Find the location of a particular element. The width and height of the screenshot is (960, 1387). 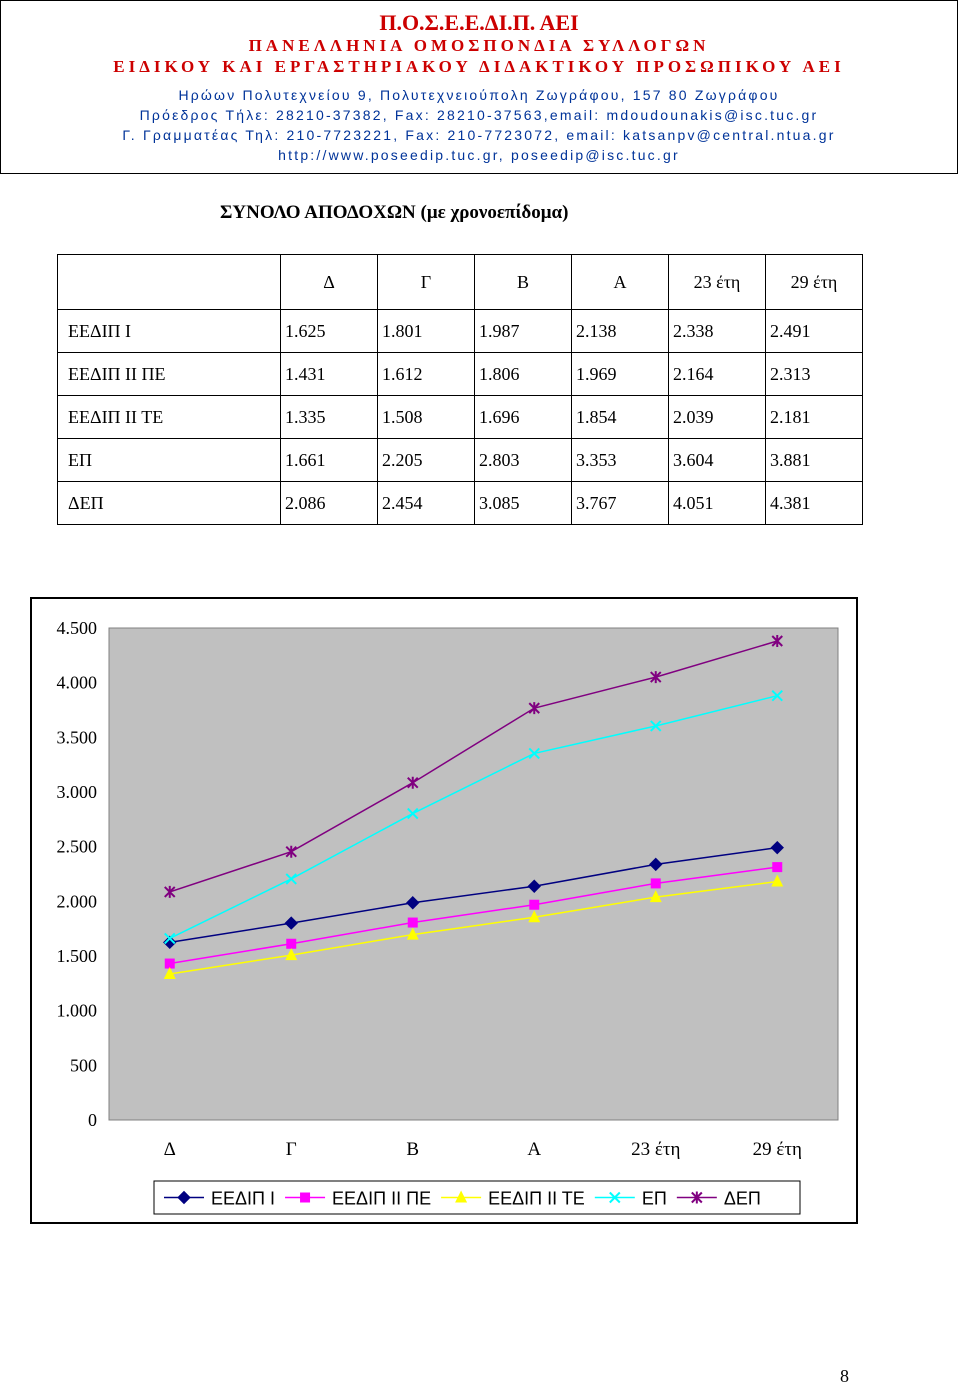

y-tick-label: 1.500 is located at coordinates (77, 956).